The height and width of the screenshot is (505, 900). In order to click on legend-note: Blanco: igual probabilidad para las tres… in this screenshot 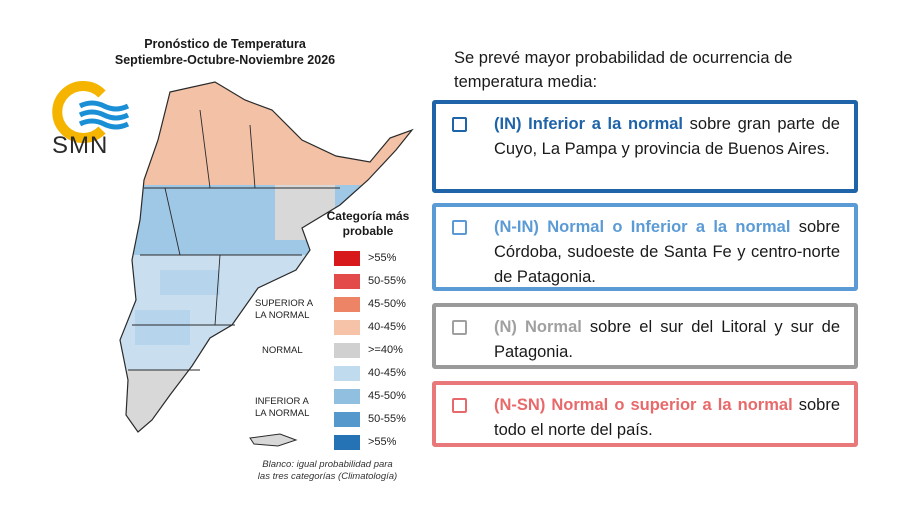, I will do `click(327, 471)`.